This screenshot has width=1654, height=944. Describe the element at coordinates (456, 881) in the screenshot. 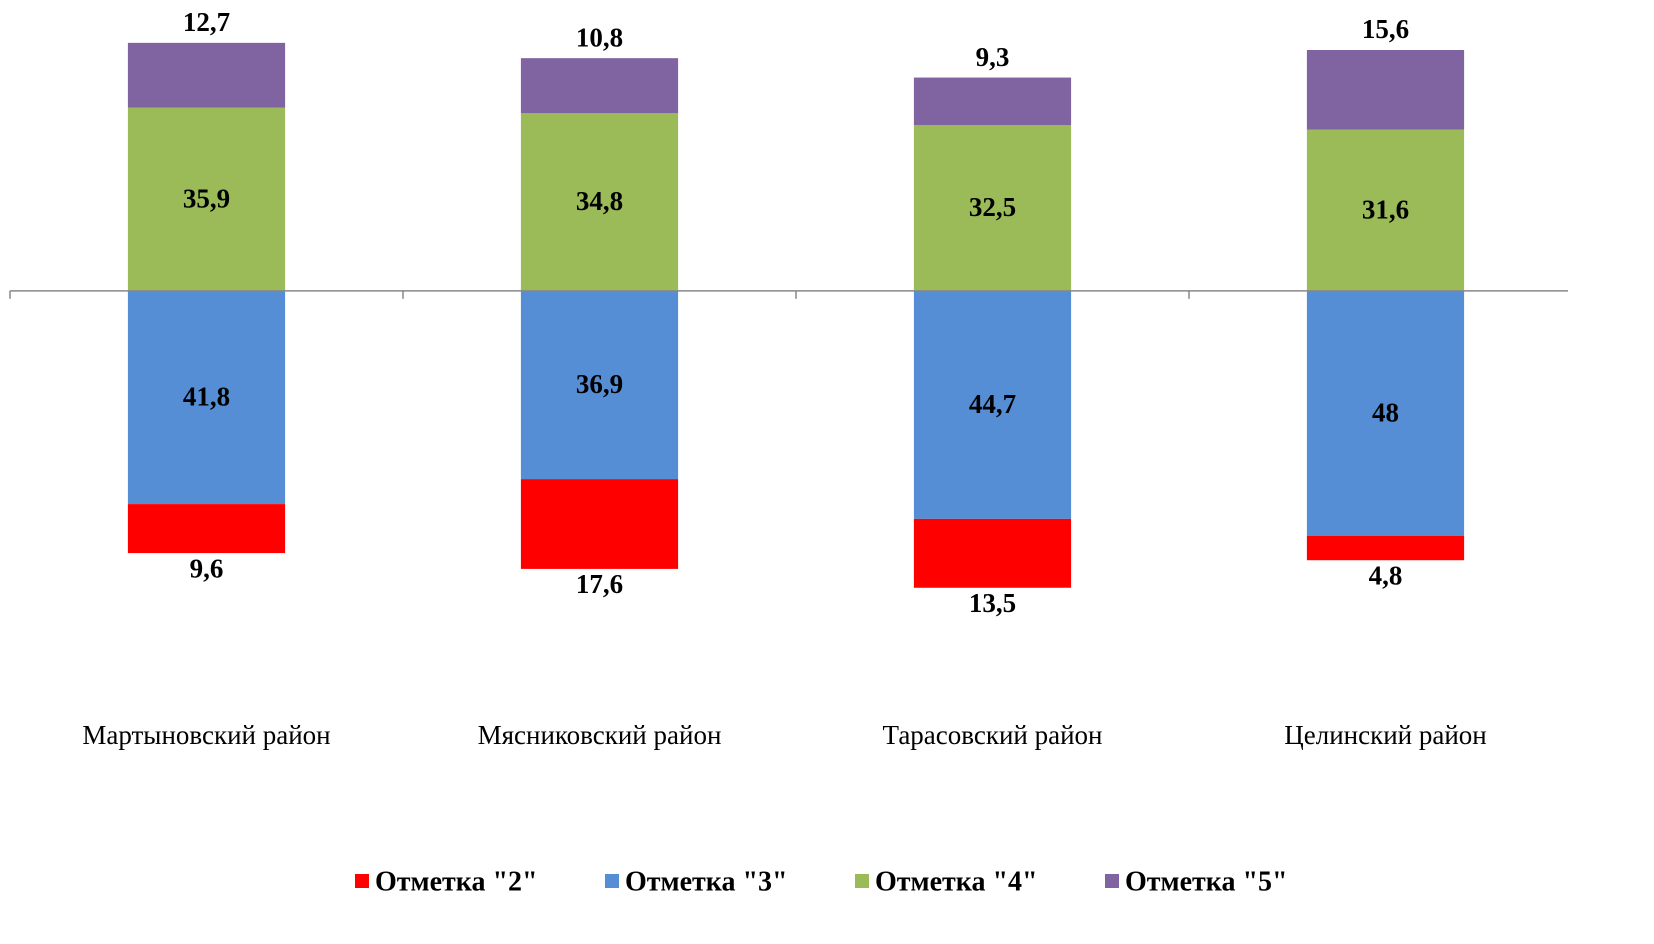

I see `legend-label: Отметка "2"` at that location.